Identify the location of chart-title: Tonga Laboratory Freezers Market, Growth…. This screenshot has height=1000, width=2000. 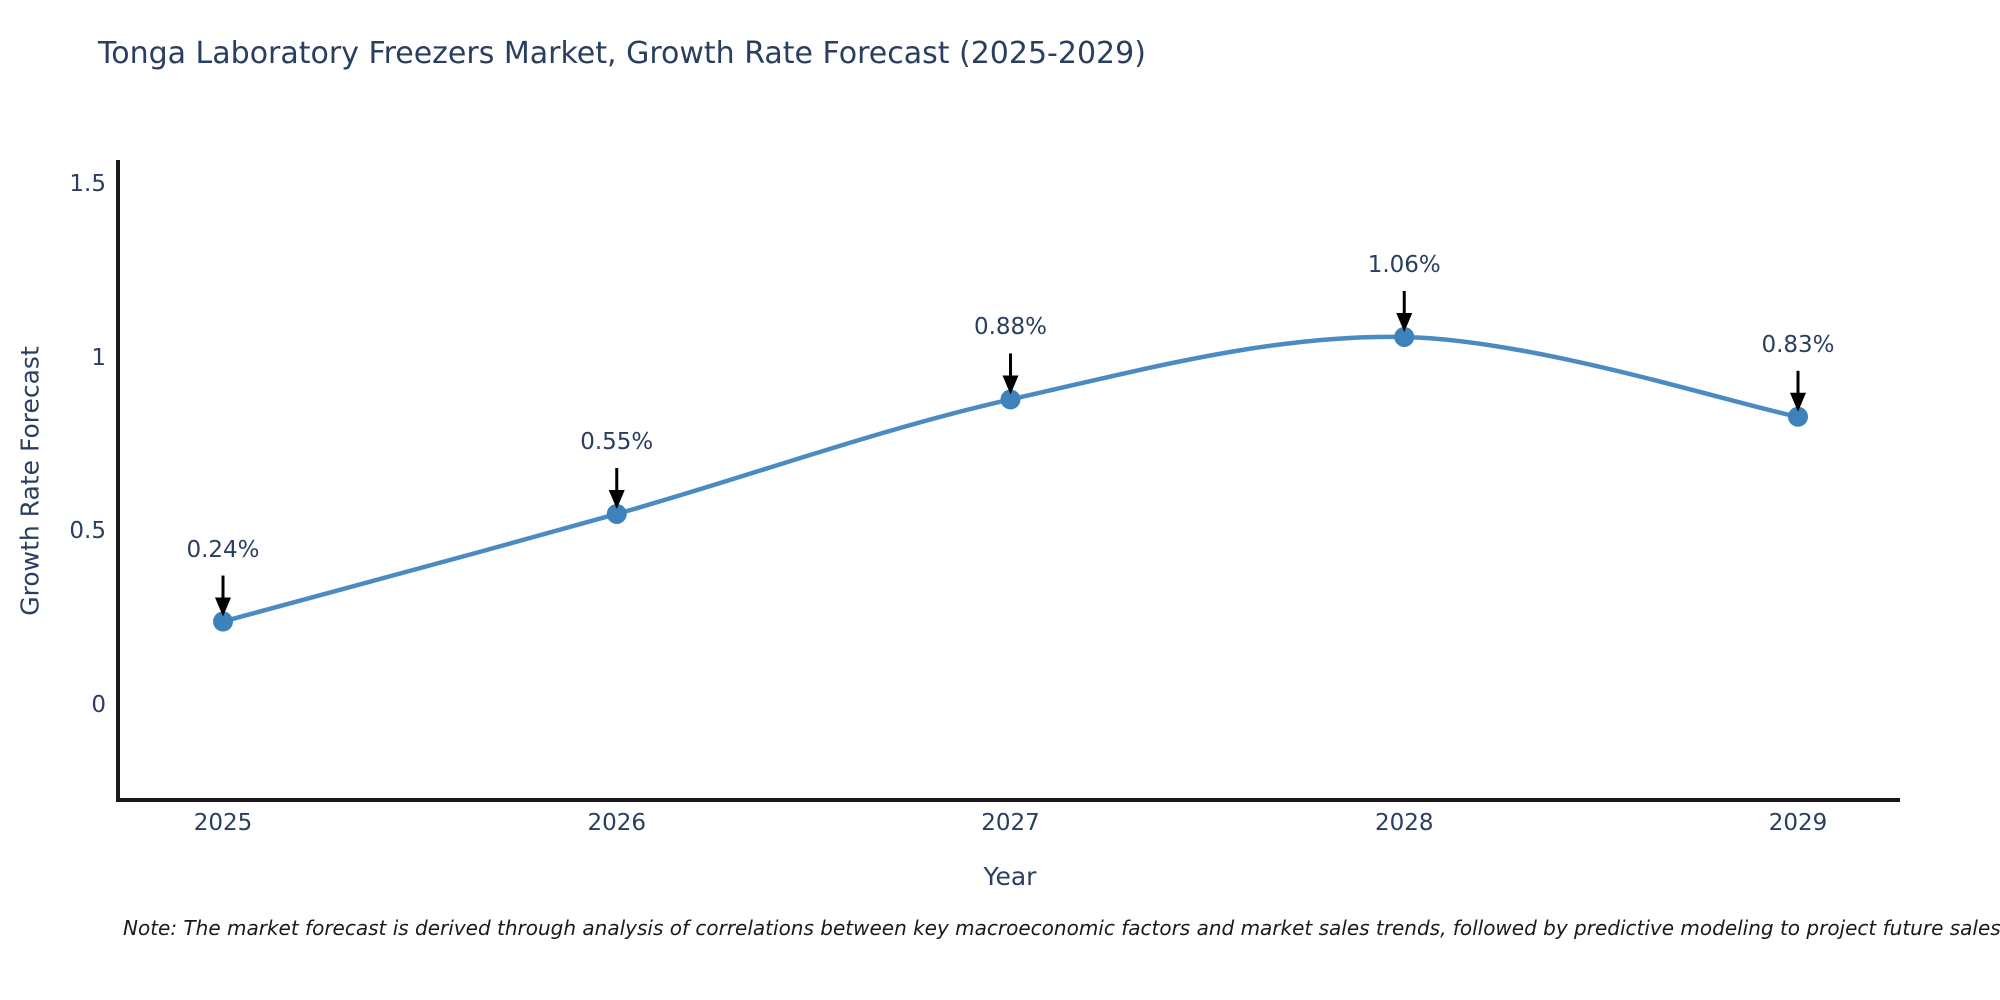
(622, 53).